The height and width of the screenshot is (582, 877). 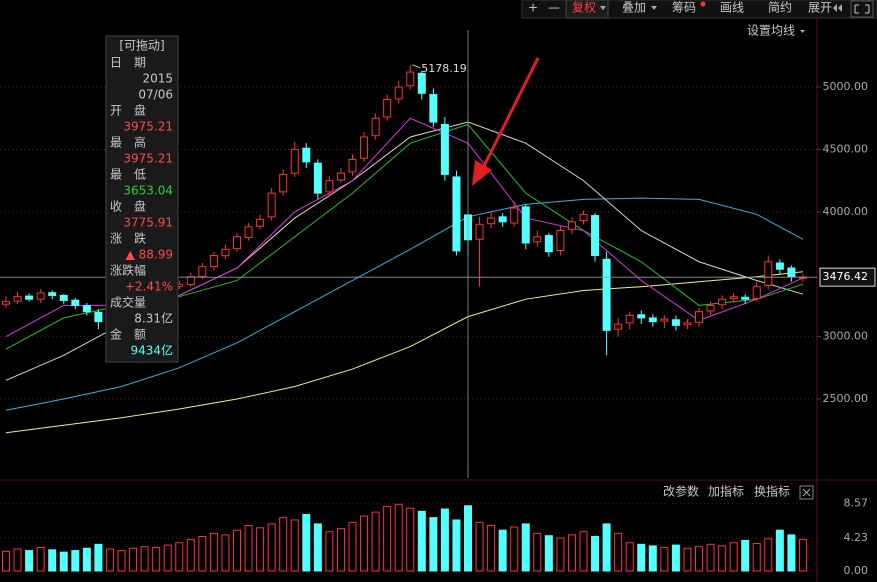 What do you see at coordinates (846, 398) in the screenshot?
I see `y-tick-label: 2500.00` at bounding box center [846, 398].